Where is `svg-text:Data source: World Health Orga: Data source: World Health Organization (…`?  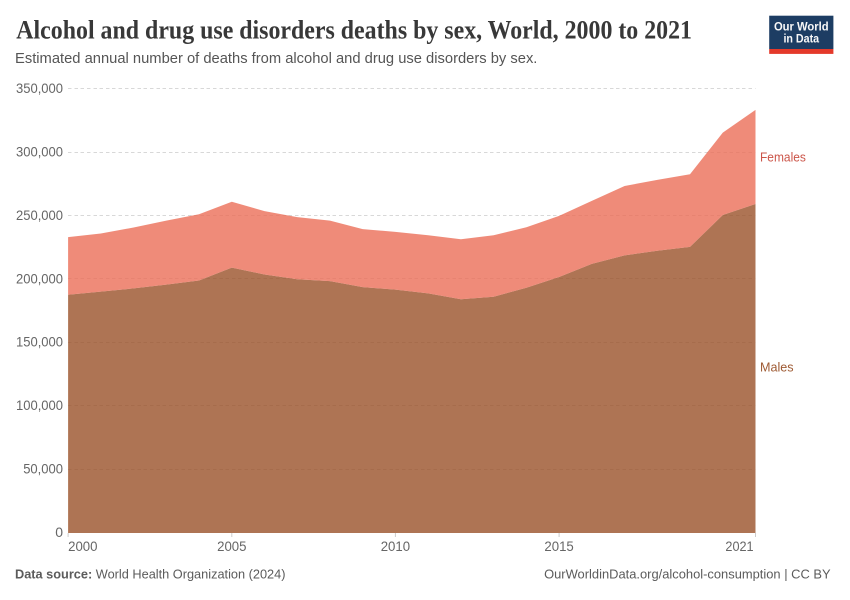
svg-text:Data source: World Health Orga: Data source: World Health Organization (… is located at coordinates (150, 574).